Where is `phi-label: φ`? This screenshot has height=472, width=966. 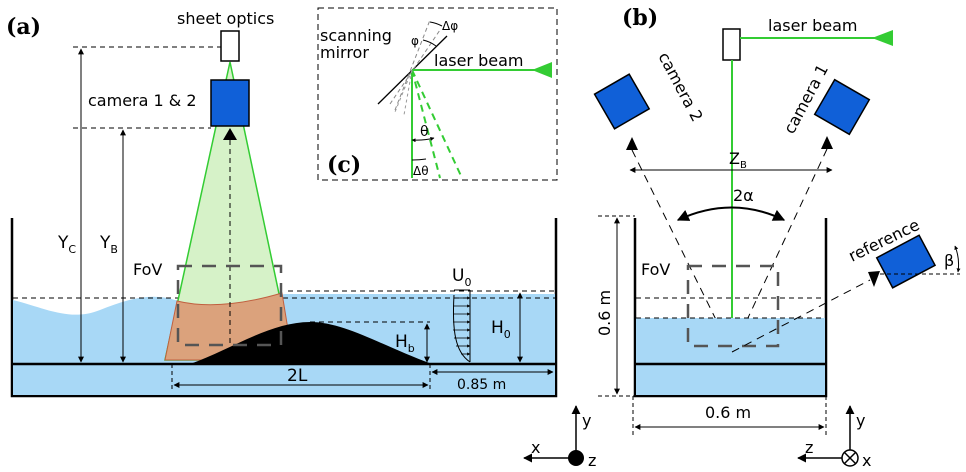 phi-label: φ is located at coordinates (415, 41).